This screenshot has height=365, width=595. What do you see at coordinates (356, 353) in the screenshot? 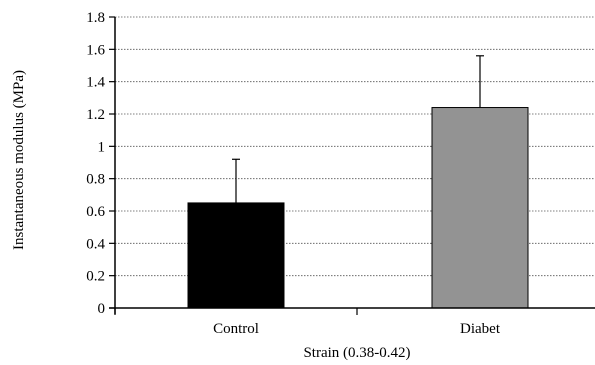
I see `x-axis-title: Strain (0.38-0.42)` at bounding box center [356, 353].